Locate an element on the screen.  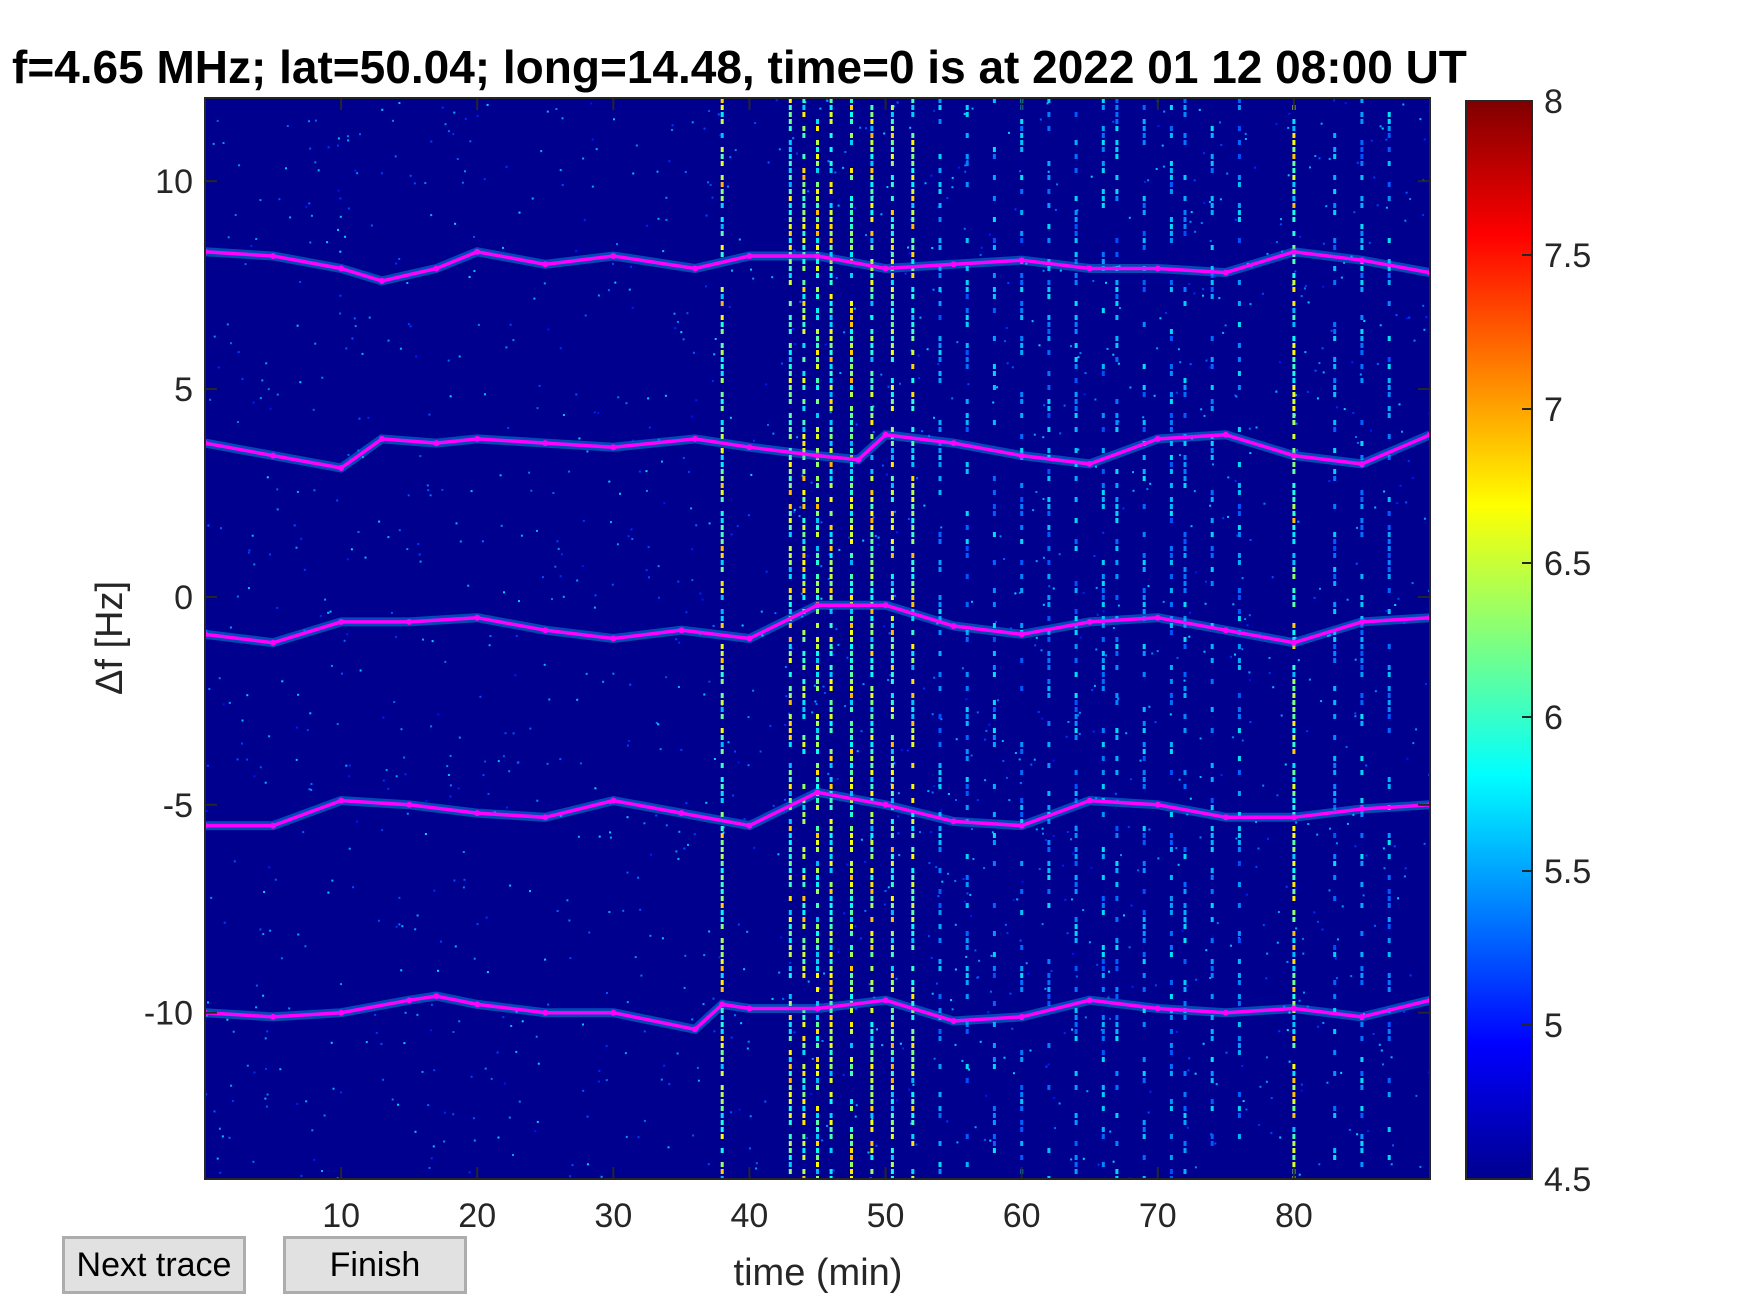
finish-button: Finish is located at coordinates (375, 1265).